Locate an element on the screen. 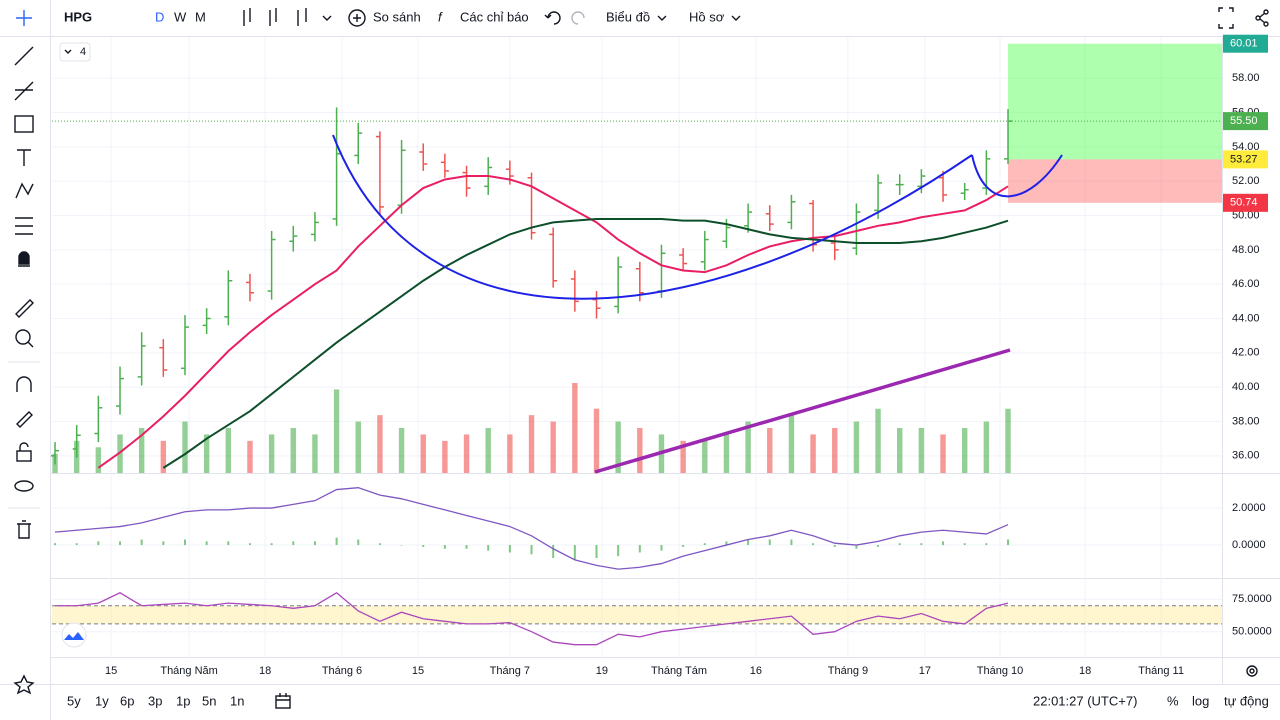 This screenshot has height=720, width=1280. x-tick-label: Tháng 7 is located at coordinates (510, 671).